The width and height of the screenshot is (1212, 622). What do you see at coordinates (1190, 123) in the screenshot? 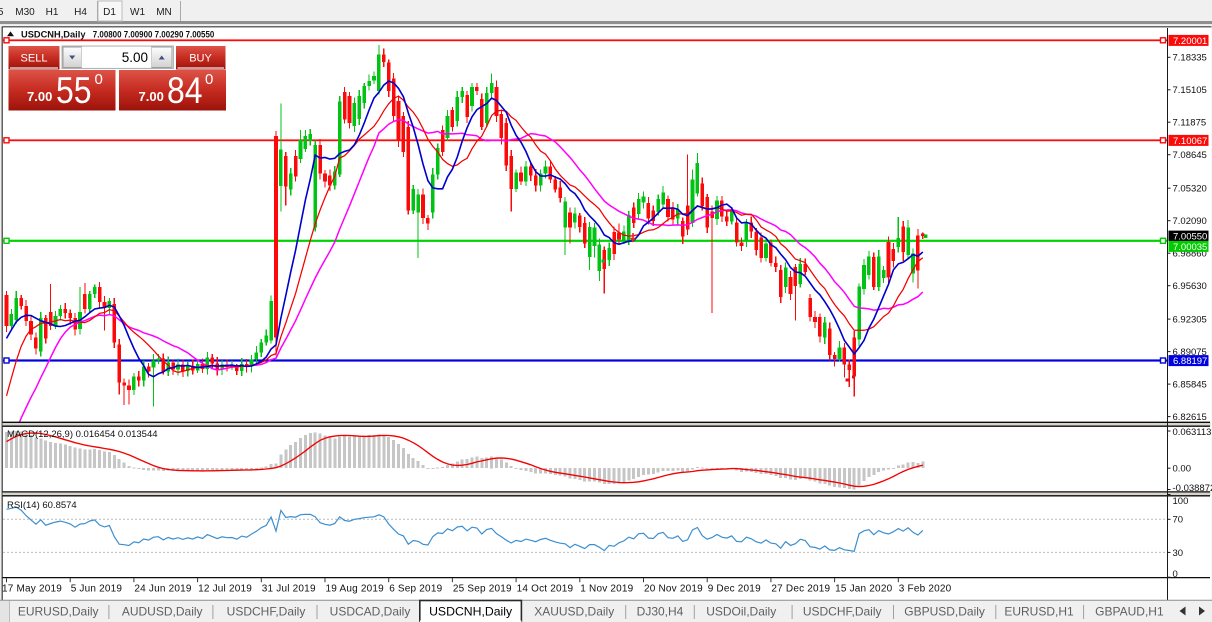
I see `svg-text: 7.11875` at bounding box center [1190, 123].